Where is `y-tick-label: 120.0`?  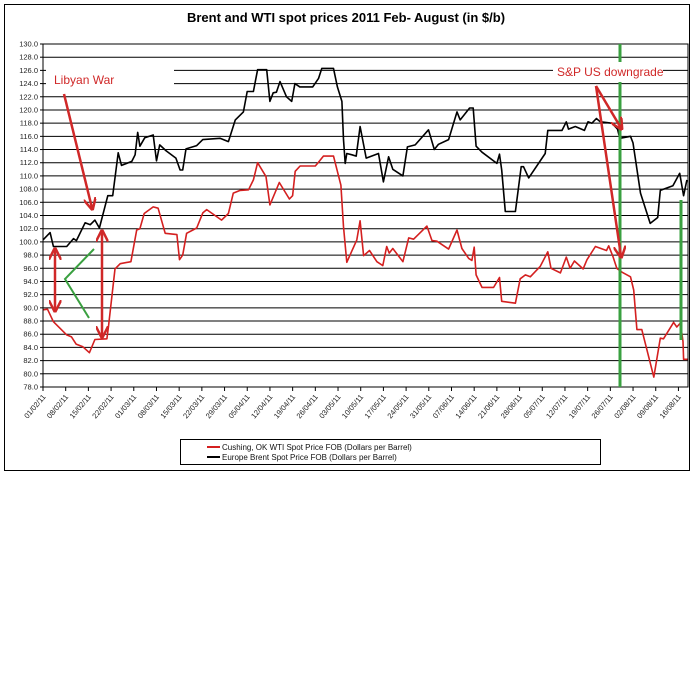 y-tick-label: 120.0 is located at coordinates (28, 109).